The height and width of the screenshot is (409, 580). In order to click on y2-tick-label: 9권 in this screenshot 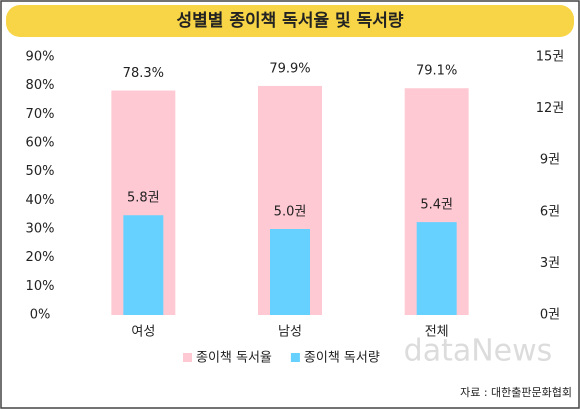, I will do `click(550, 160)`.